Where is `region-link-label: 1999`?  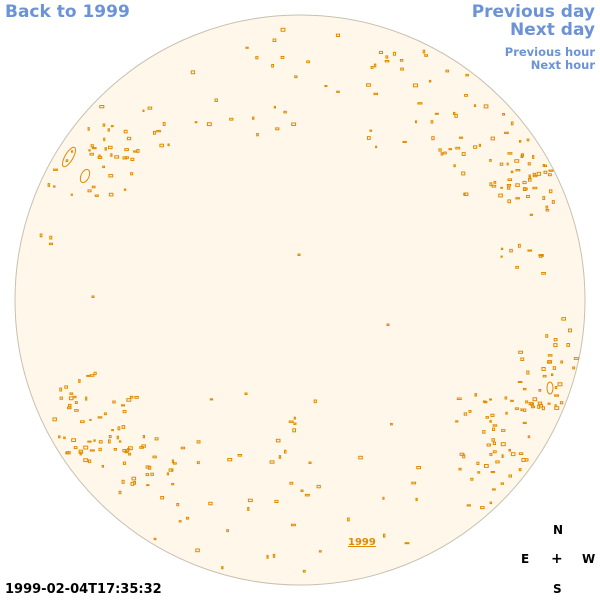 region-link-label: 1999 is located at coordinates (362, 542).